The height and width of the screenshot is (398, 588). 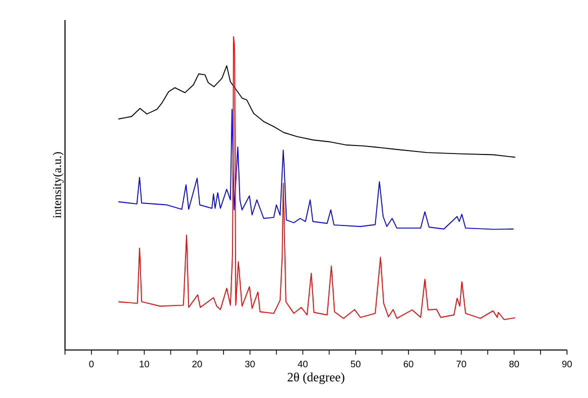 What do you see at coordinates (197, 364) in the screenshot?
I see `x-tick-label: 20` at bounding box center [197, 364].